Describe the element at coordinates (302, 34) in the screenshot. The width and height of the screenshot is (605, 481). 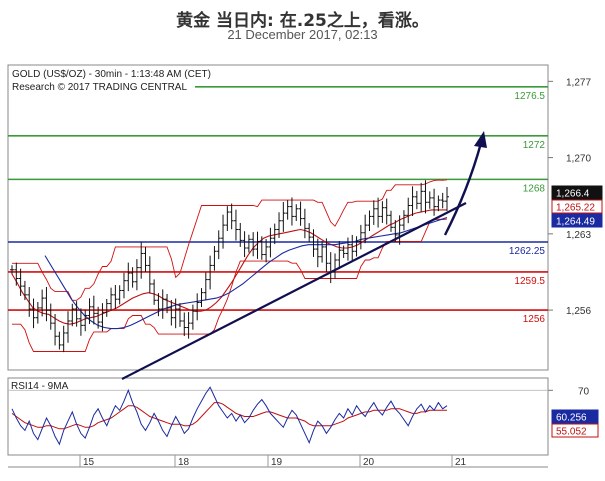
I see `page-date: 21 December 2017, 02:13` at that location.